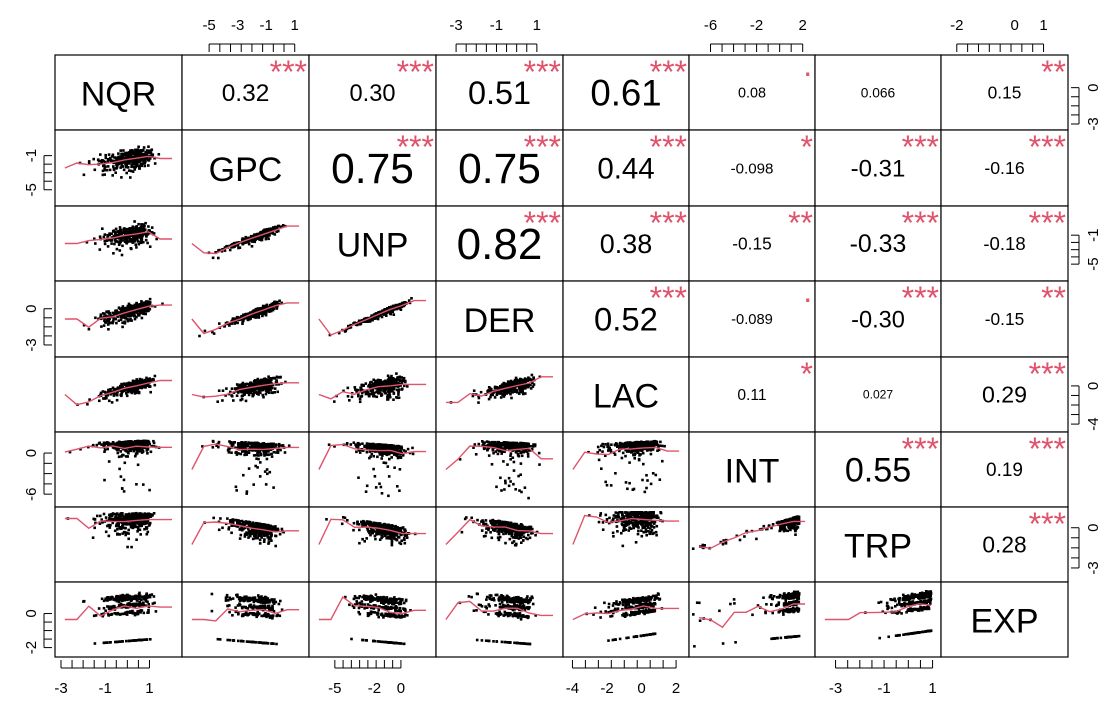 This screenshot has width=1117, height=706. Describe the element at coordinates (878, 92) in the screenshot. I see `correlation-value: 0.066` at that location.